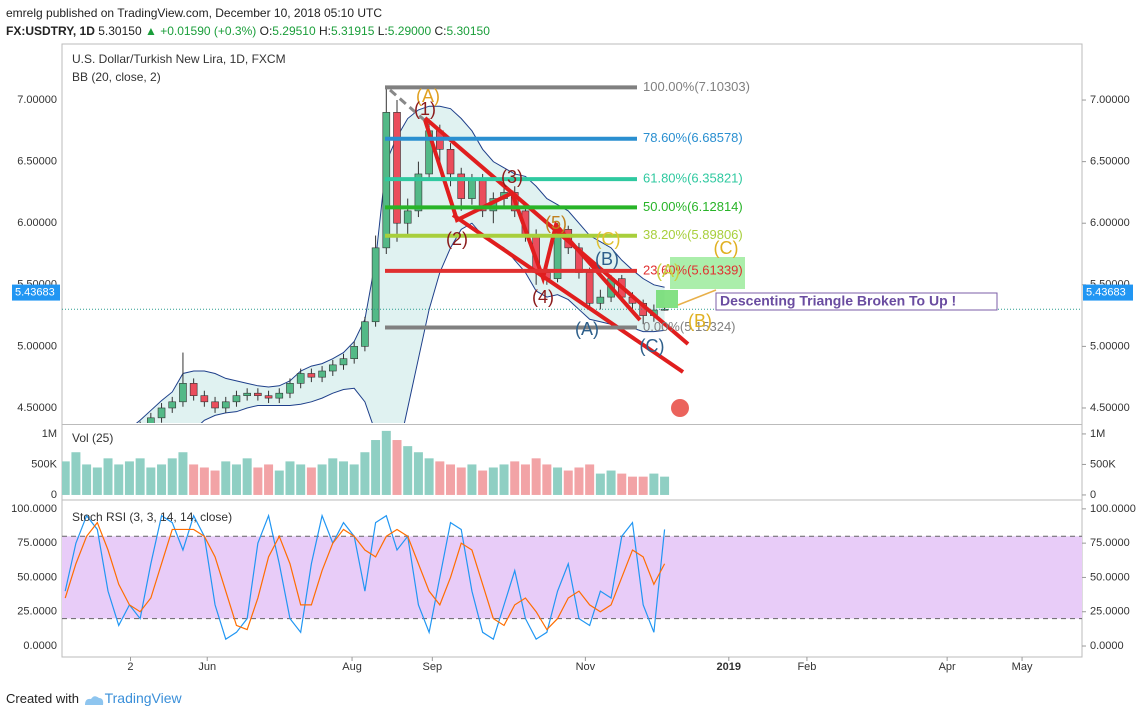 Image resolution: width=1145 pixels, height=717 pixels. What do you see at coordinates (693, 178) in the screenshot?
I see `fib-label: 61.80%(6.35821)` at bounding box center [693, 178].